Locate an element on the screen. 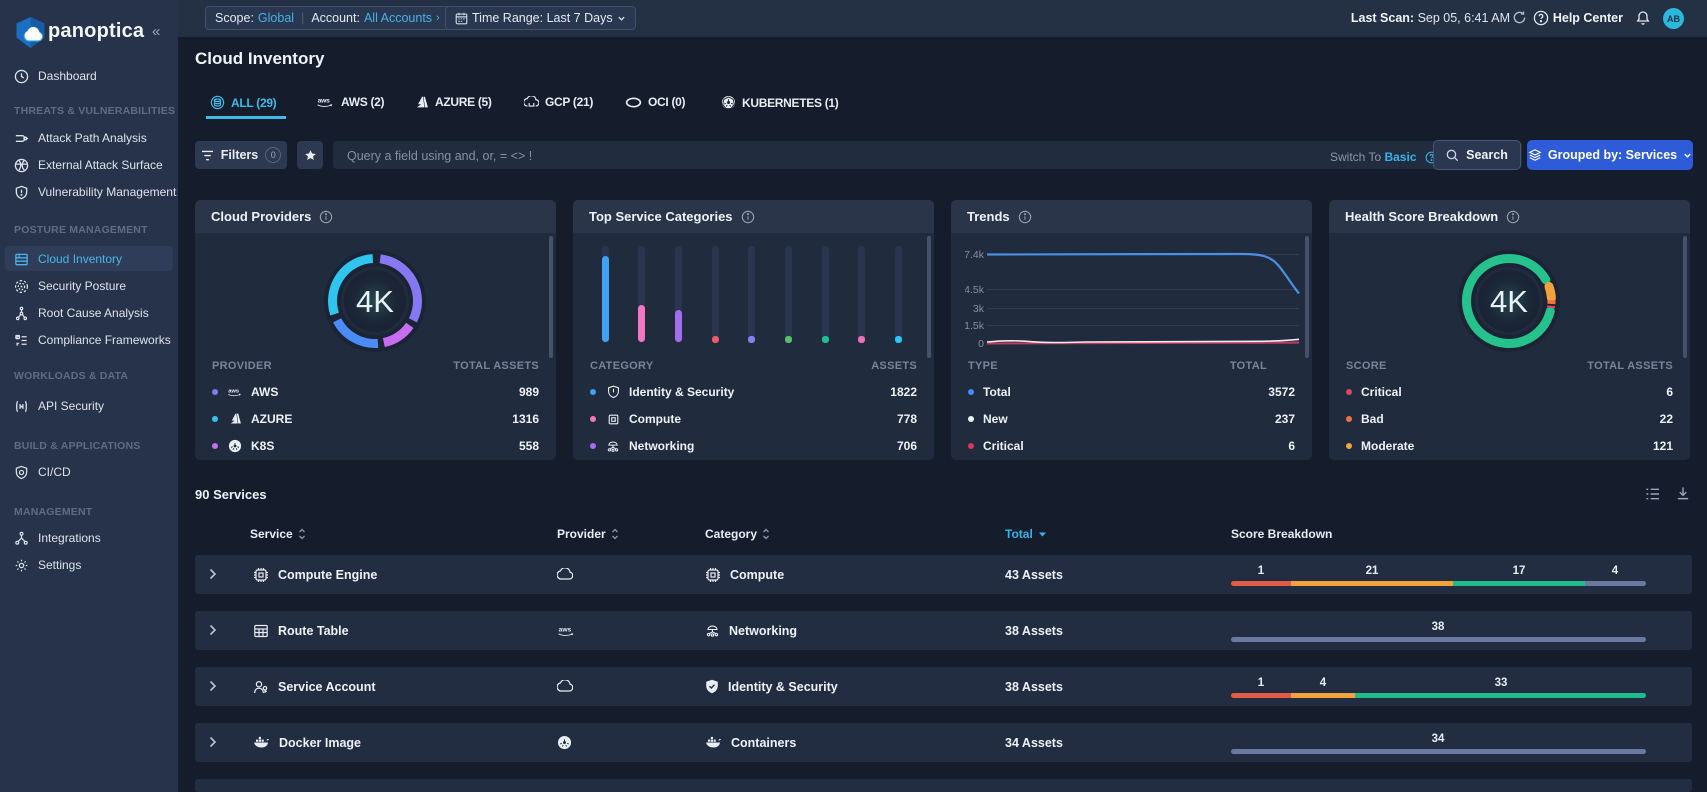 This screenshot has width=1707, height=792. svg-text: 1.5k is located at coordinates (975, 326).